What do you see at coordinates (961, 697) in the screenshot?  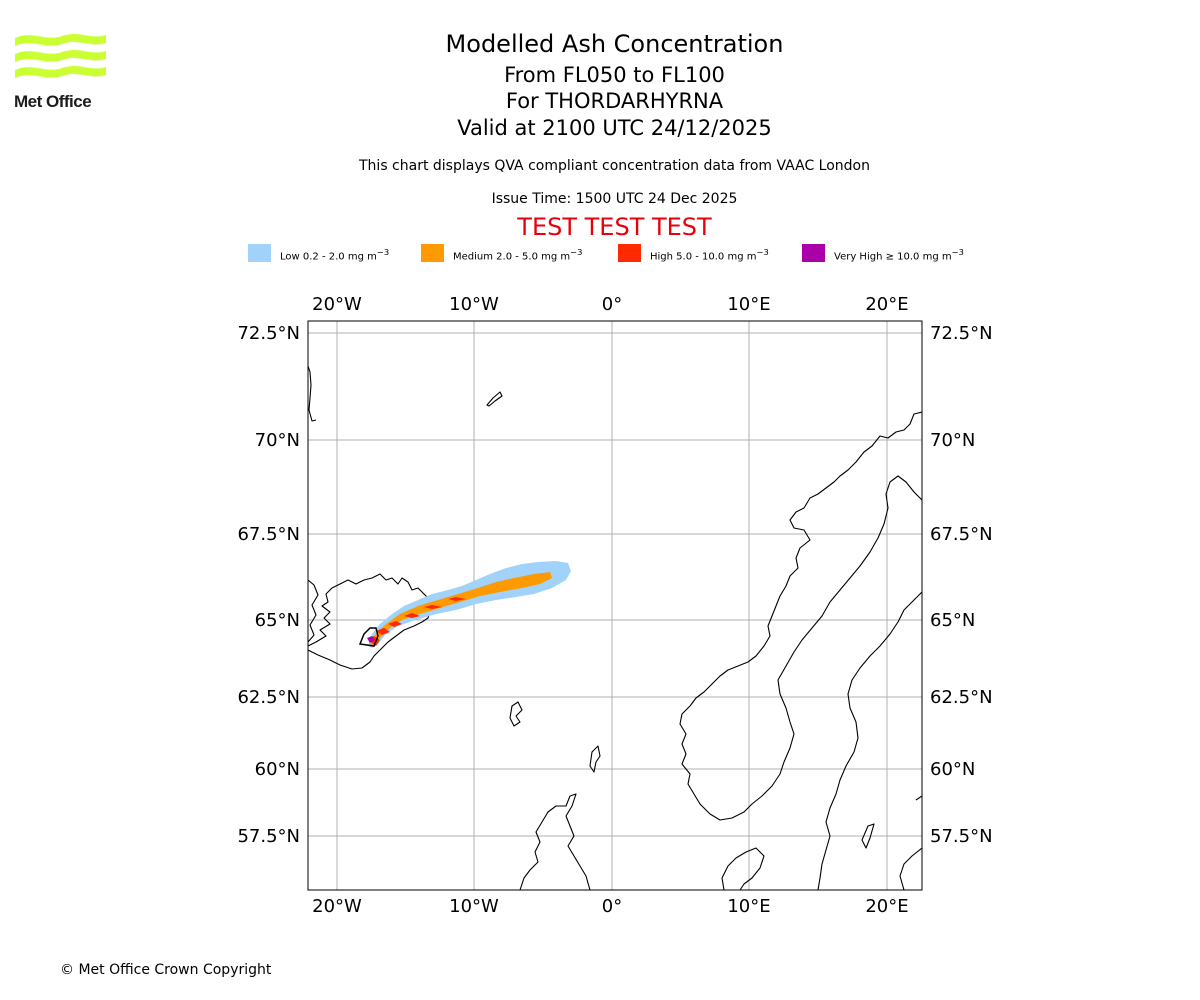 I see `lat-tick-right-62-5n: 62.5°N` at bounding box center [961, 697].